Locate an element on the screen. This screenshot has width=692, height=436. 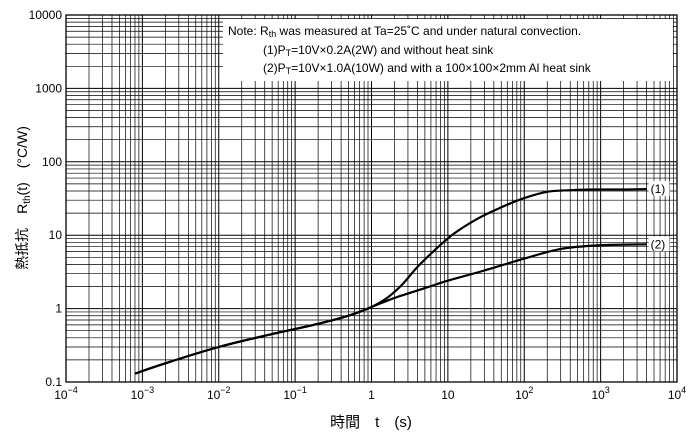
series-label-2: (2) is located at coordinates (658, 244).